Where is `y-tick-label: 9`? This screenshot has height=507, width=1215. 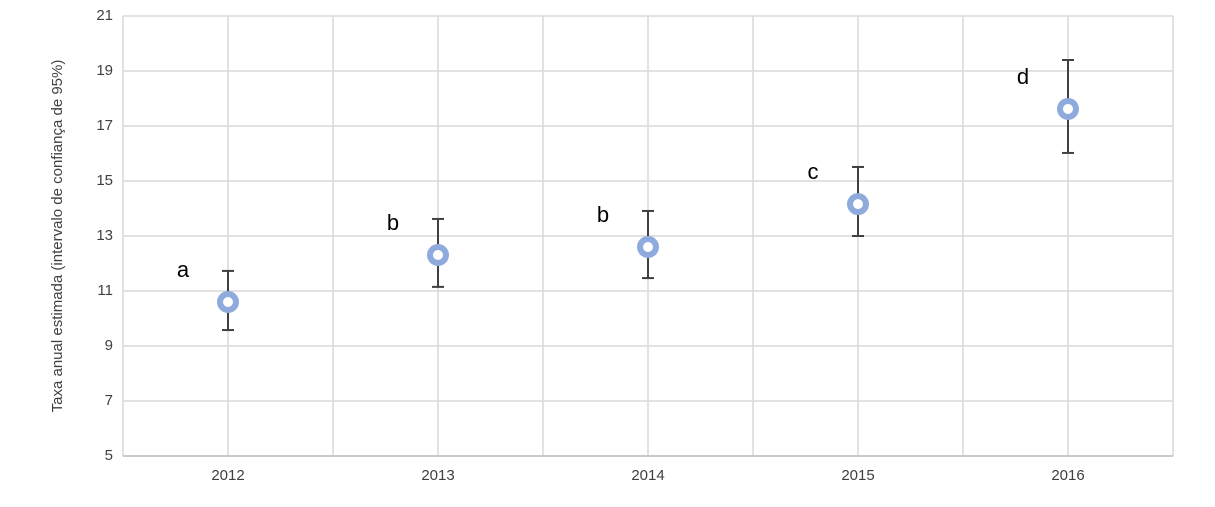 y-tick-label: 9 is located at coordinates (109, 345).